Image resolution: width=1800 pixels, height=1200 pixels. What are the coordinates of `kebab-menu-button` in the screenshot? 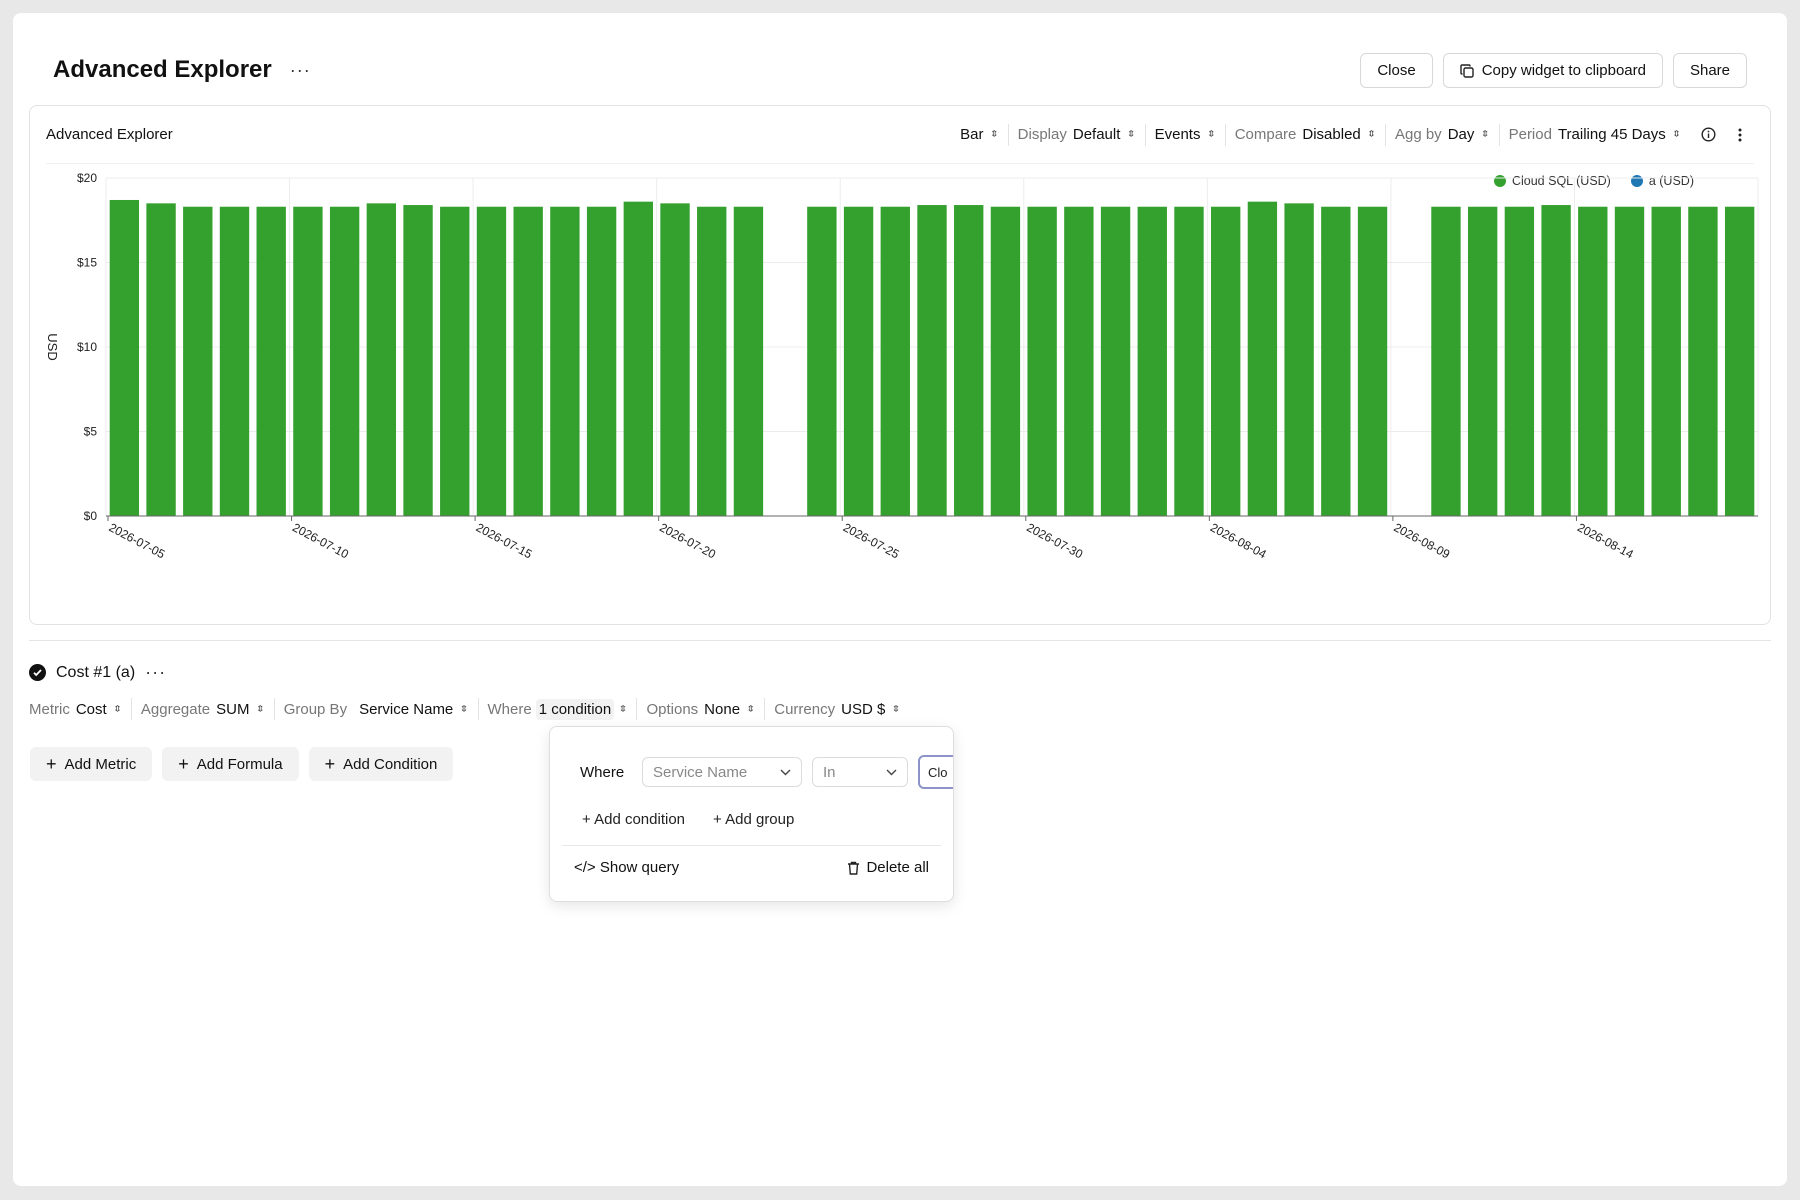 It's located at (1740, 135).